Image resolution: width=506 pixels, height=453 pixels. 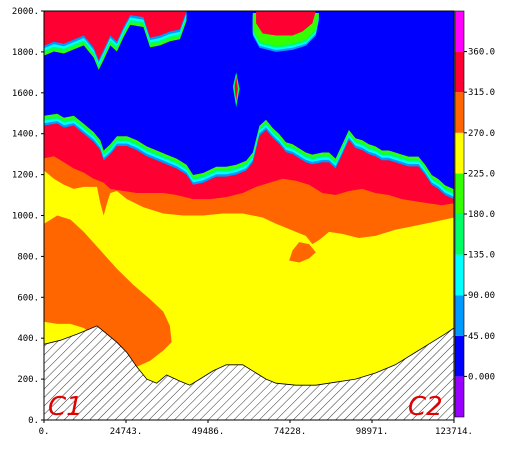 I want to click on y-tick-label: 1600., so click(x=25, y=94).